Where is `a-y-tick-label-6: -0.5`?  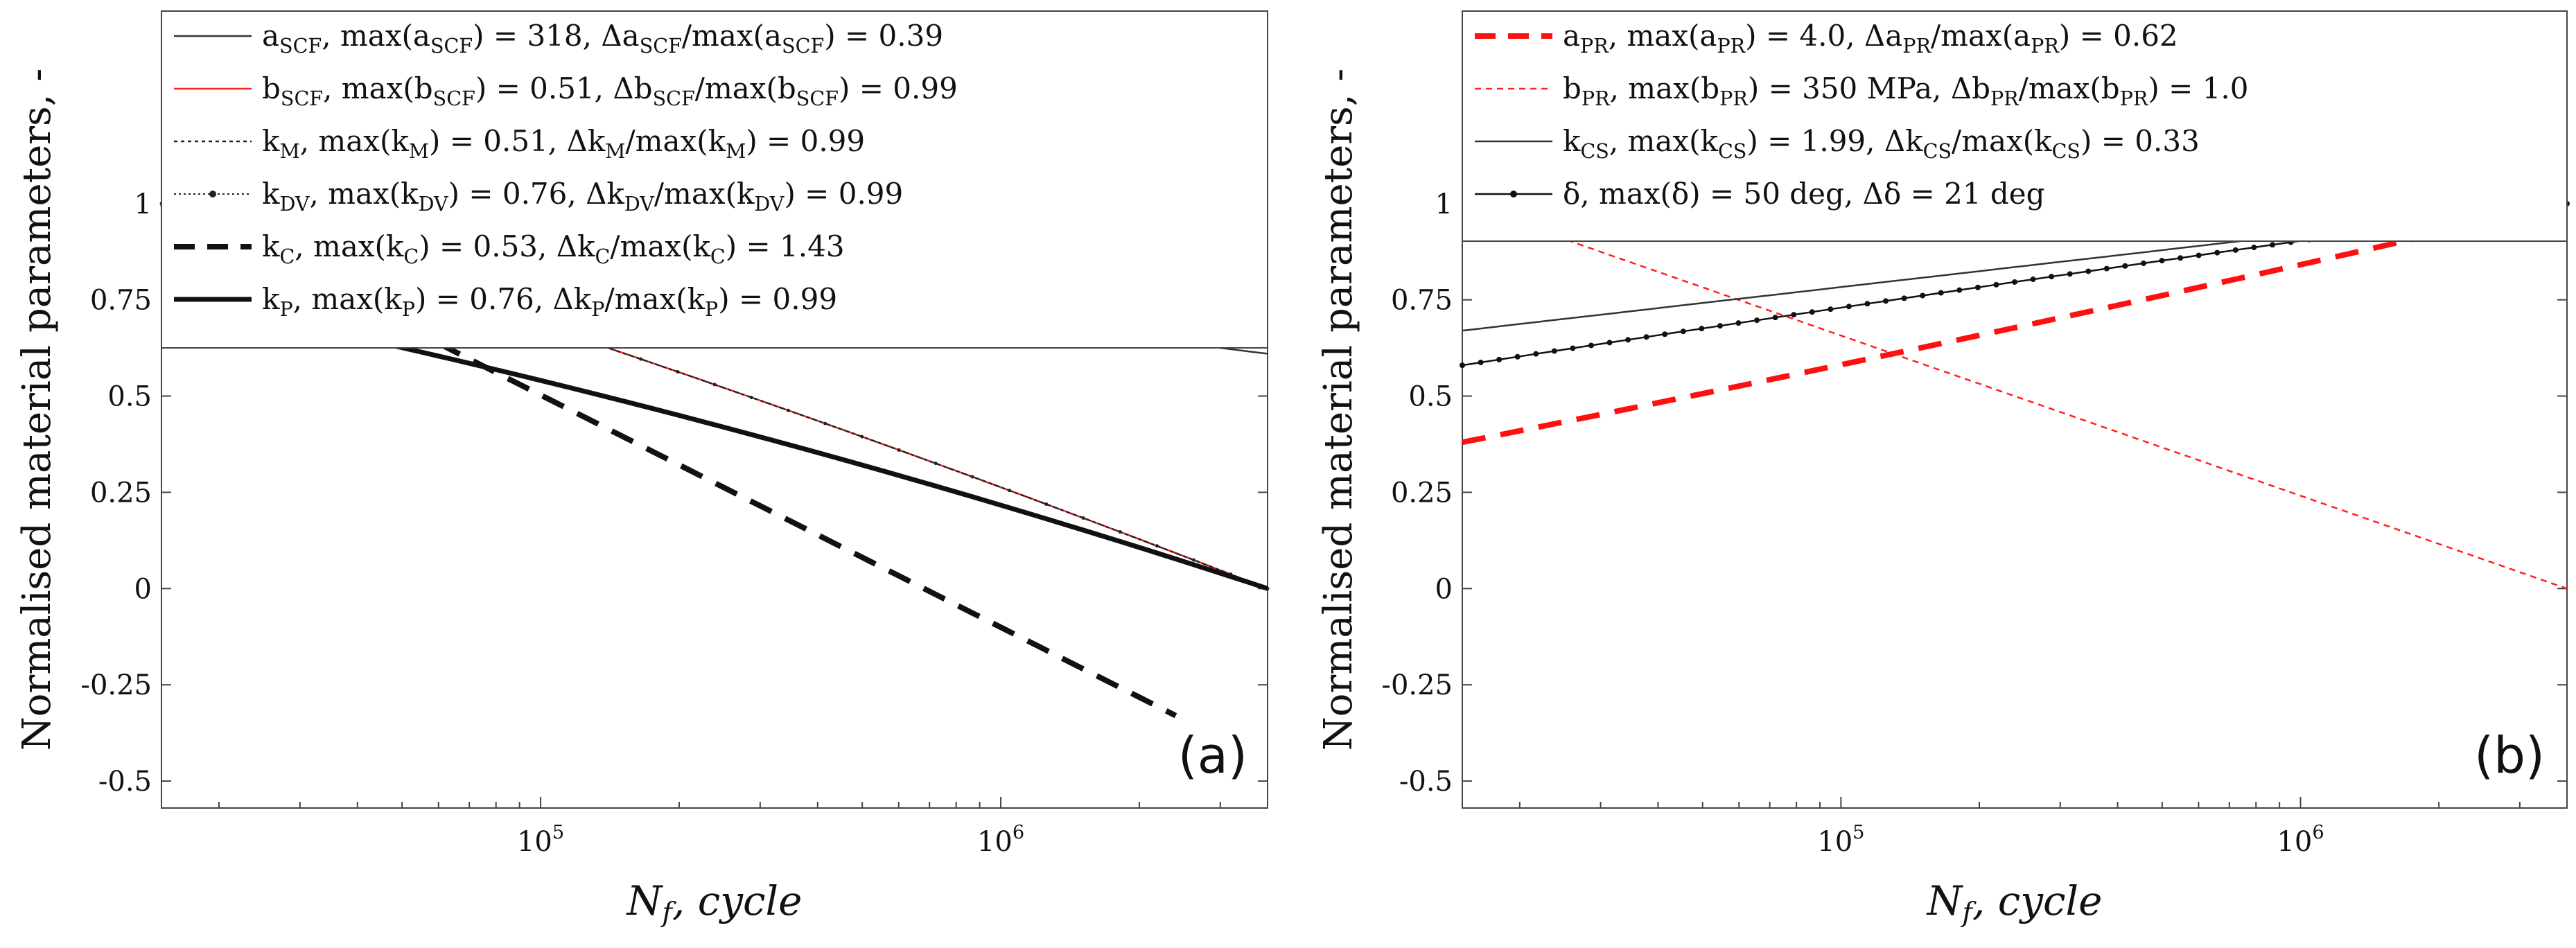 a-y-tick-label-6: -0.5 is located at coordinates (125, 782).